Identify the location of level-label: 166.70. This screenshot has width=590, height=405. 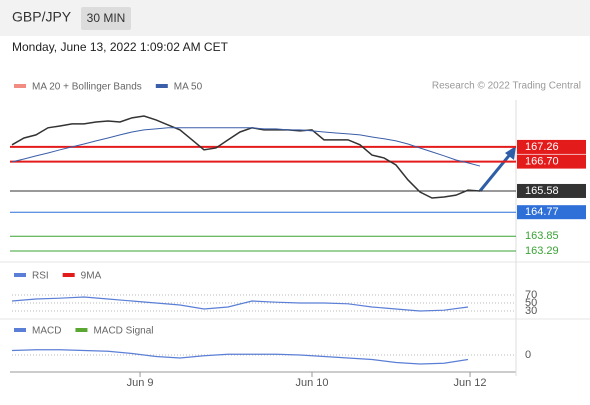
(542, 162).